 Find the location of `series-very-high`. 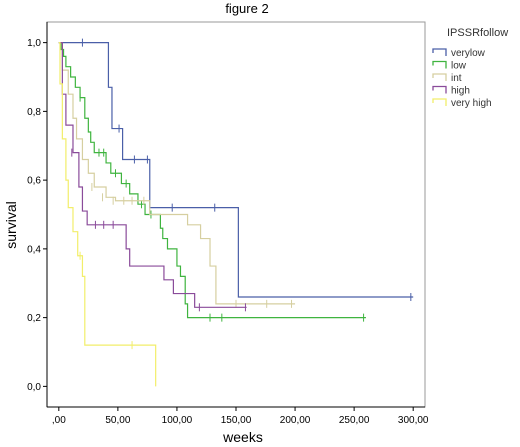

series-very-high is located at coordinates (107, 214).